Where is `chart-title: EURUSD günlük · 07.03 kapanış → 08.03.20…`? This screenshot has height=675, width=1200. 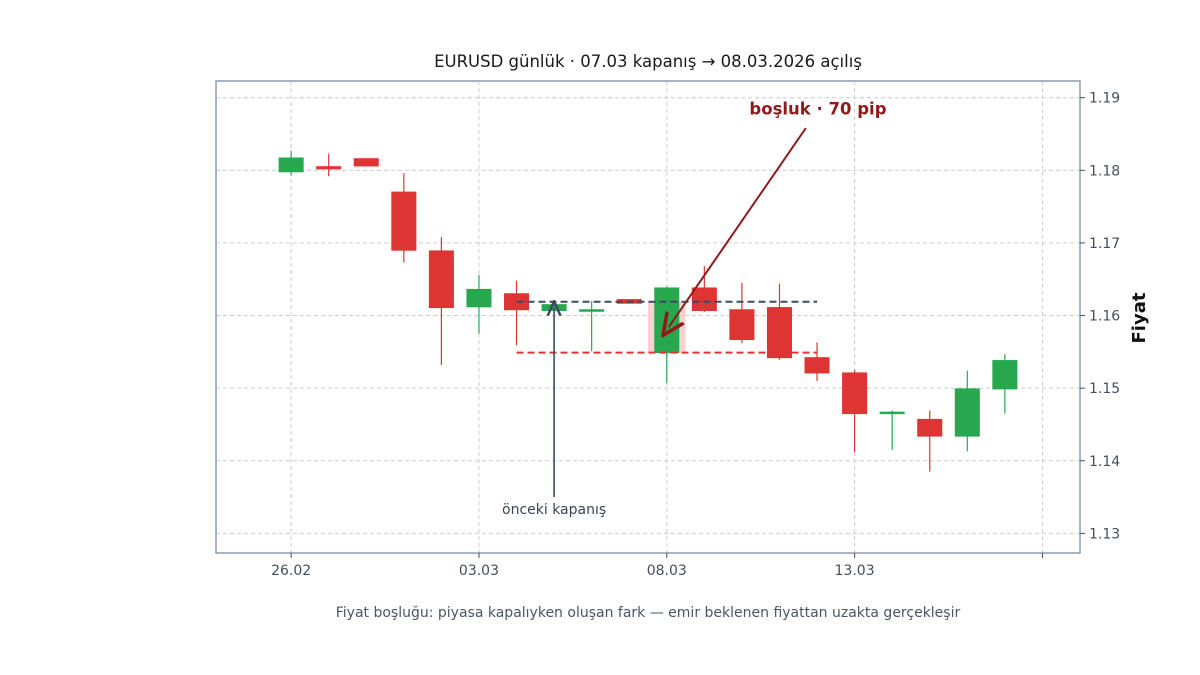
chart-title: EURUSD günlük · 07.03 kapanış → 08.03.20… is located at coordinates (648, 61).